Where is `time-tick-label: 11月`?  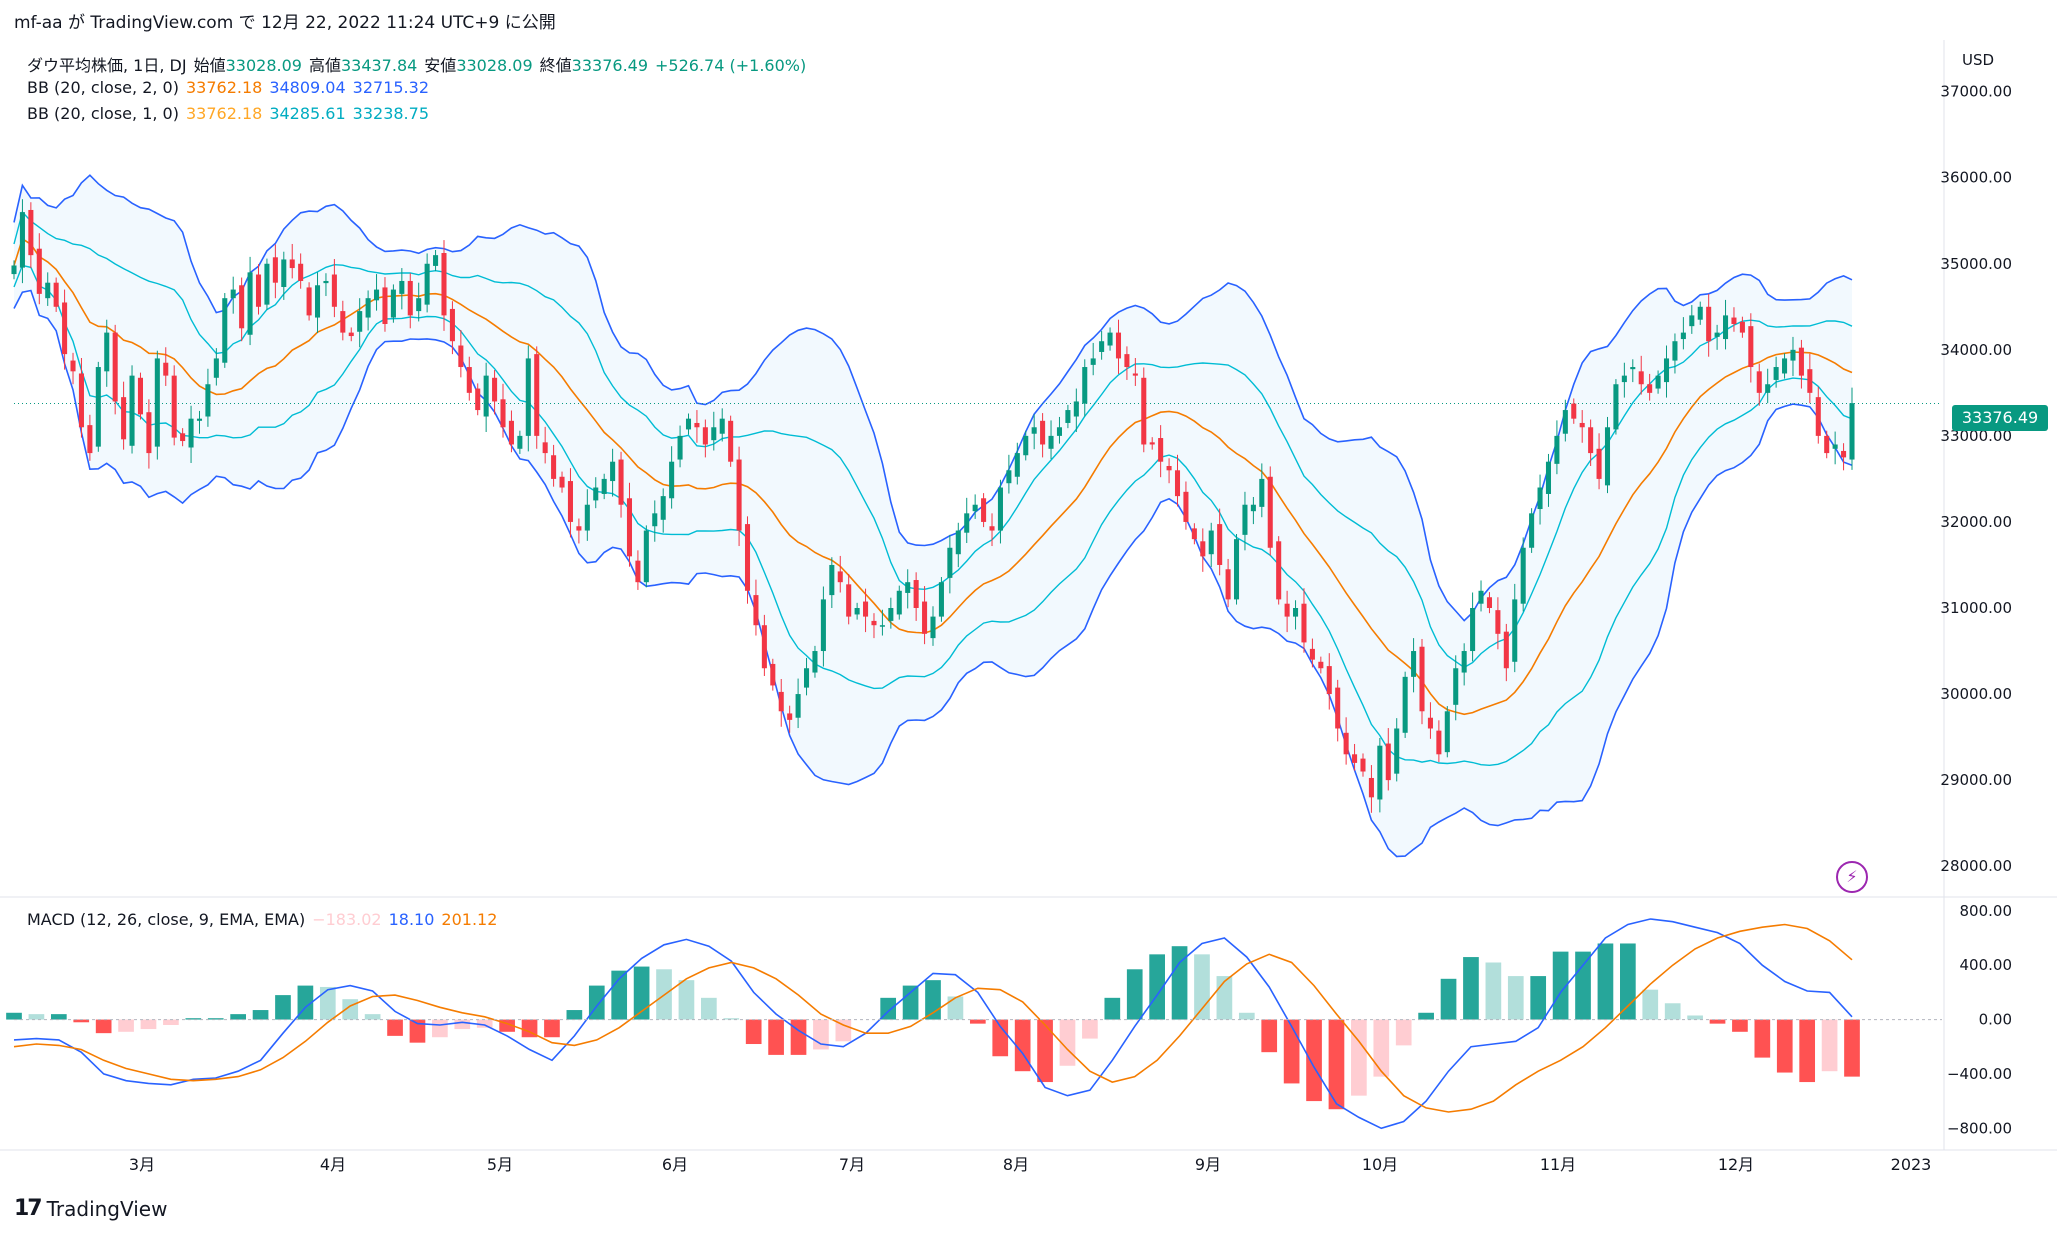
time-tick-label: 11月 is located at coordinates (1558, 1164).